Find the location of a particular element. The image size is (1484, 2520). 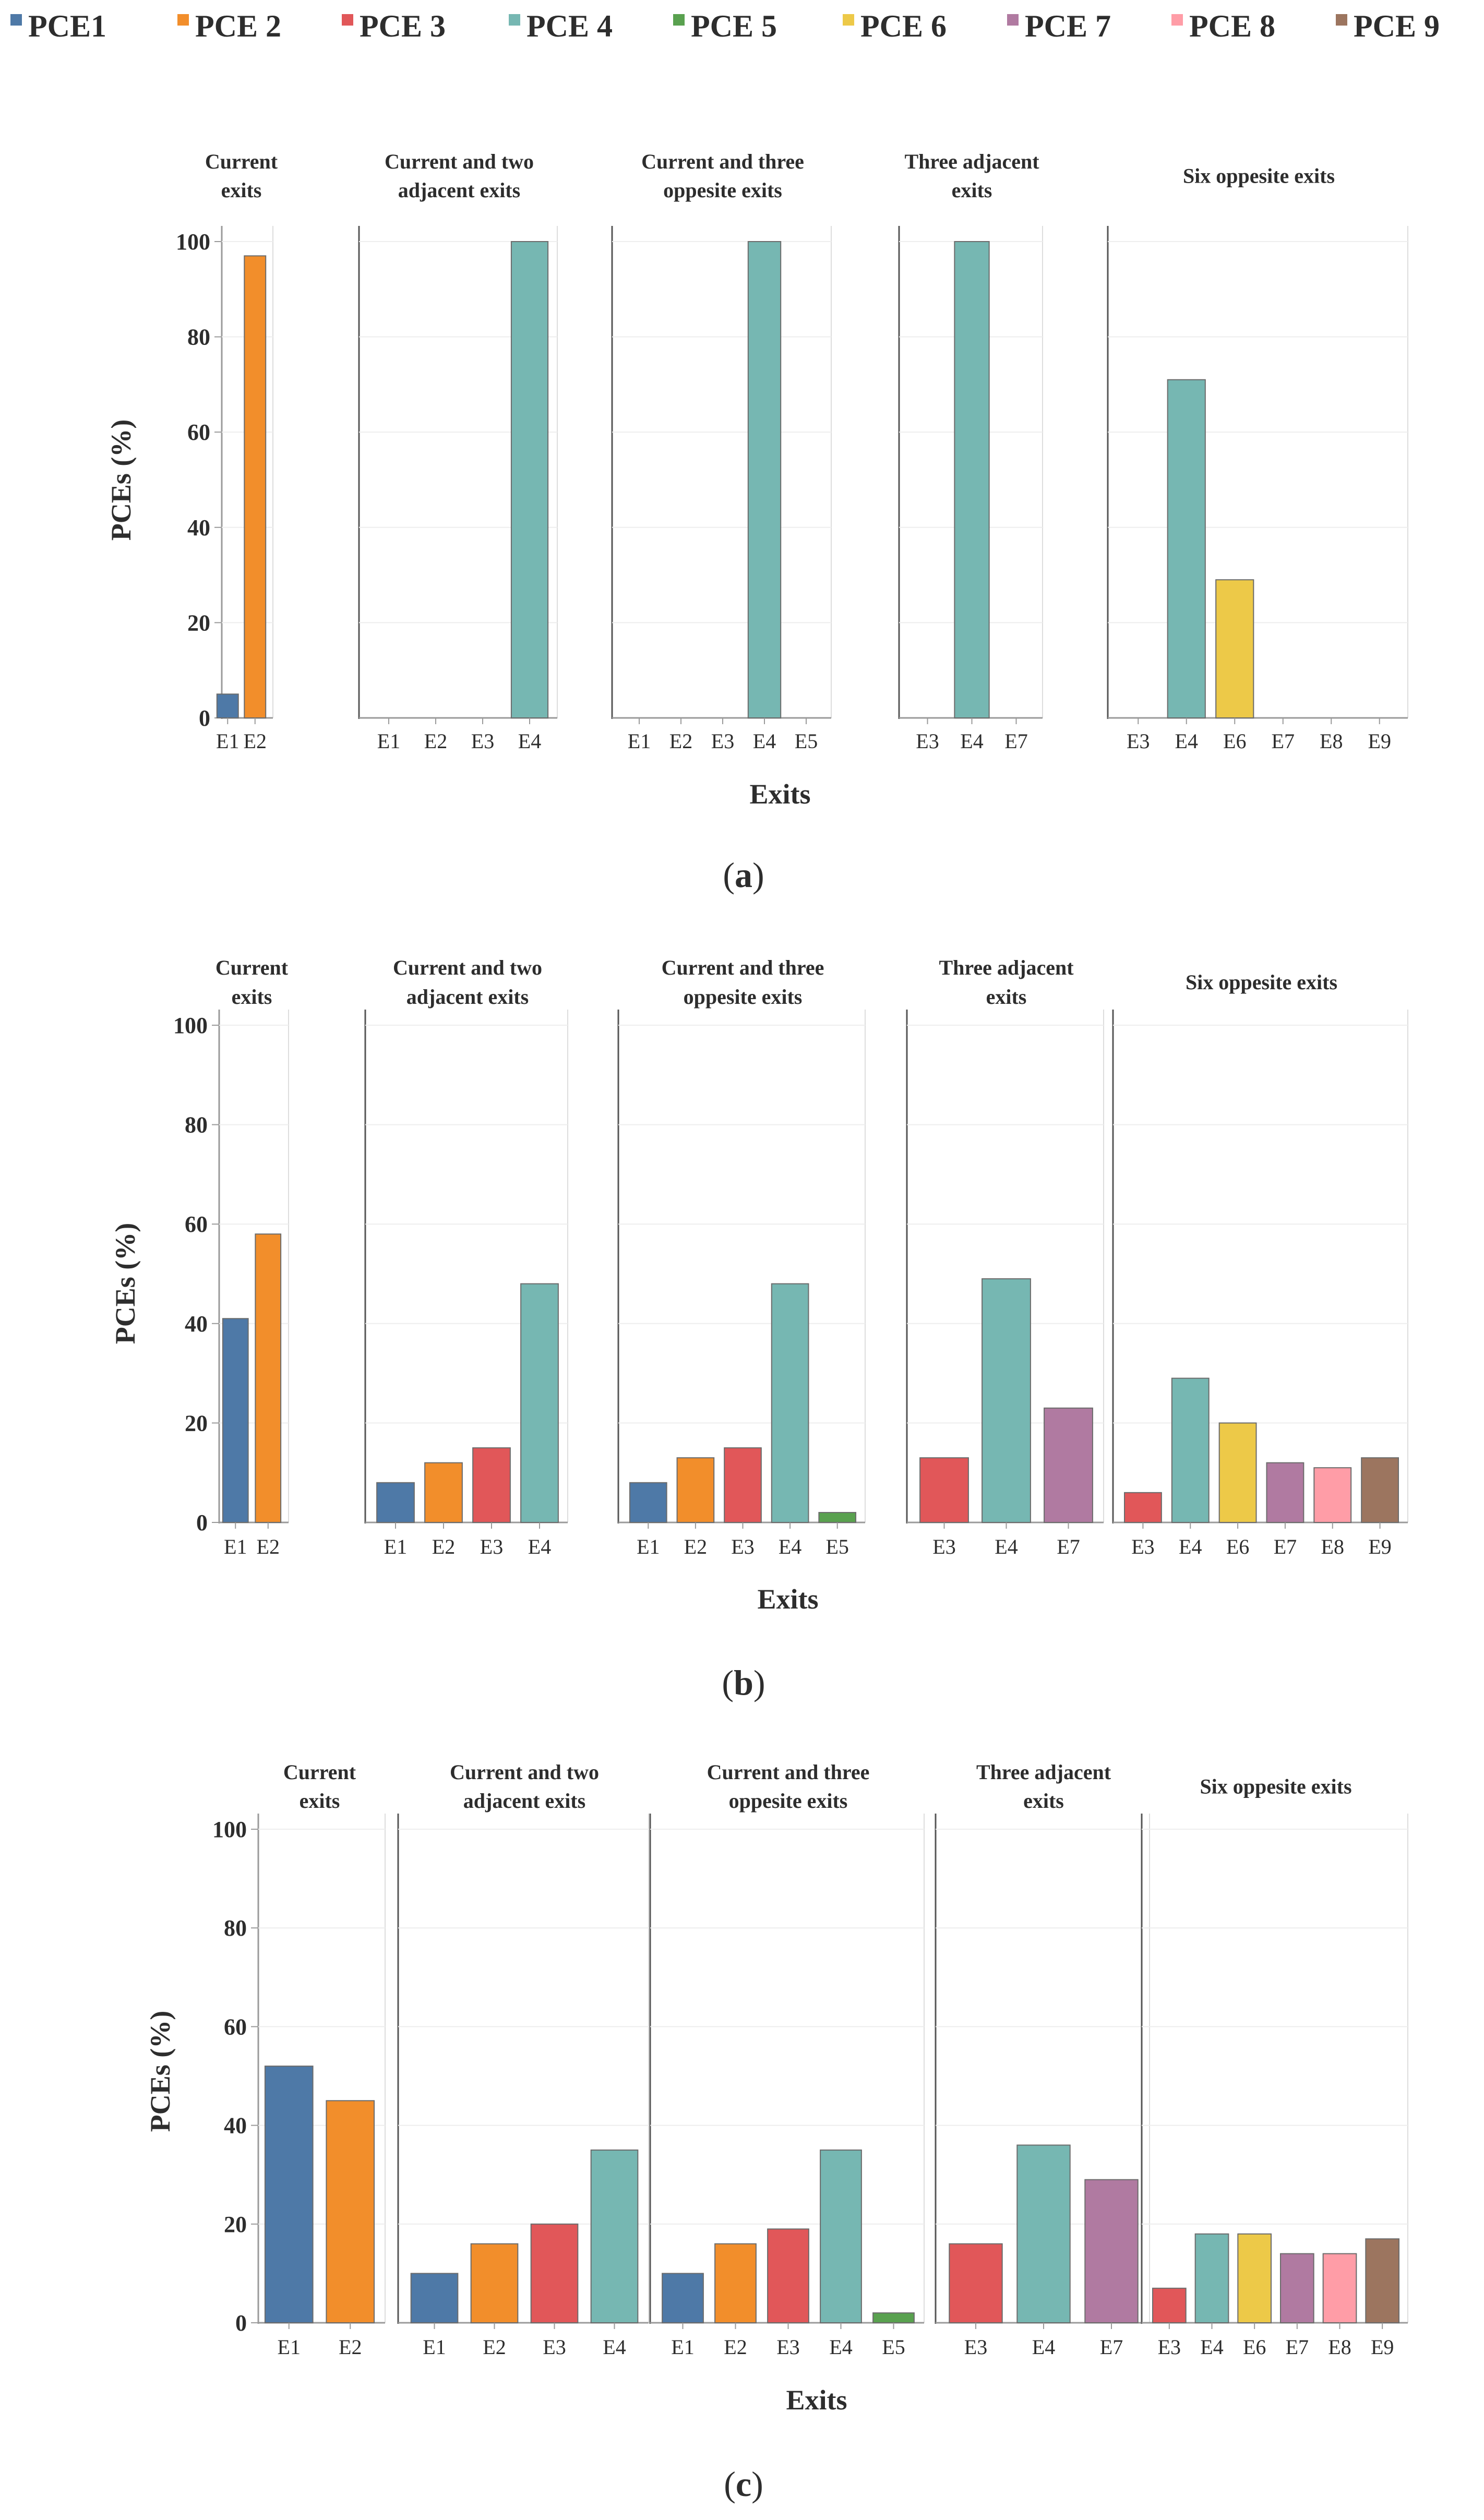

group-5: Six oppesite exits E3 E4 E6 E7 E8 E9 is located at coordinates (1257, 458).